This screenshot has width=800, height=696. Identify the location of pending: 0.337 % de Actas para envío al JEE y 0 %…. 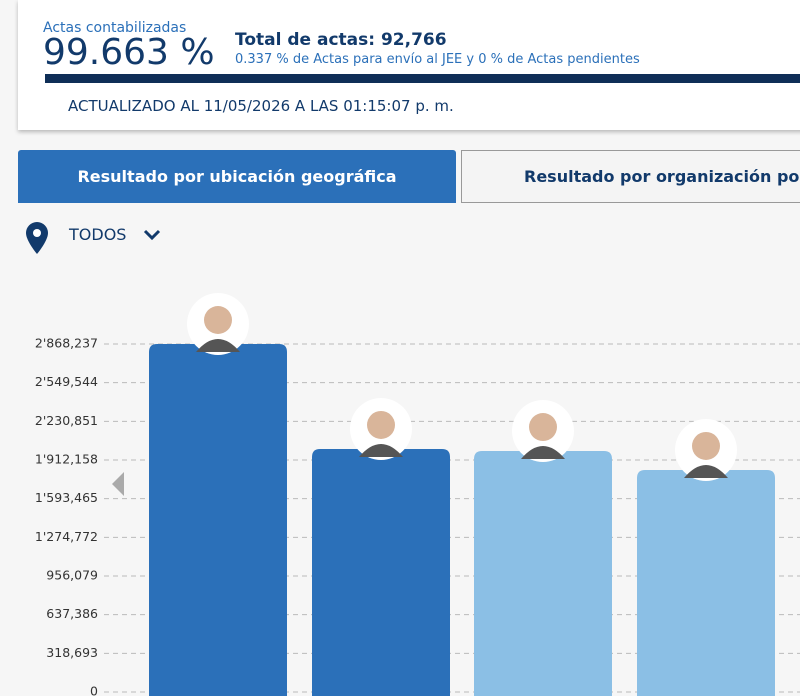
(437, 59).